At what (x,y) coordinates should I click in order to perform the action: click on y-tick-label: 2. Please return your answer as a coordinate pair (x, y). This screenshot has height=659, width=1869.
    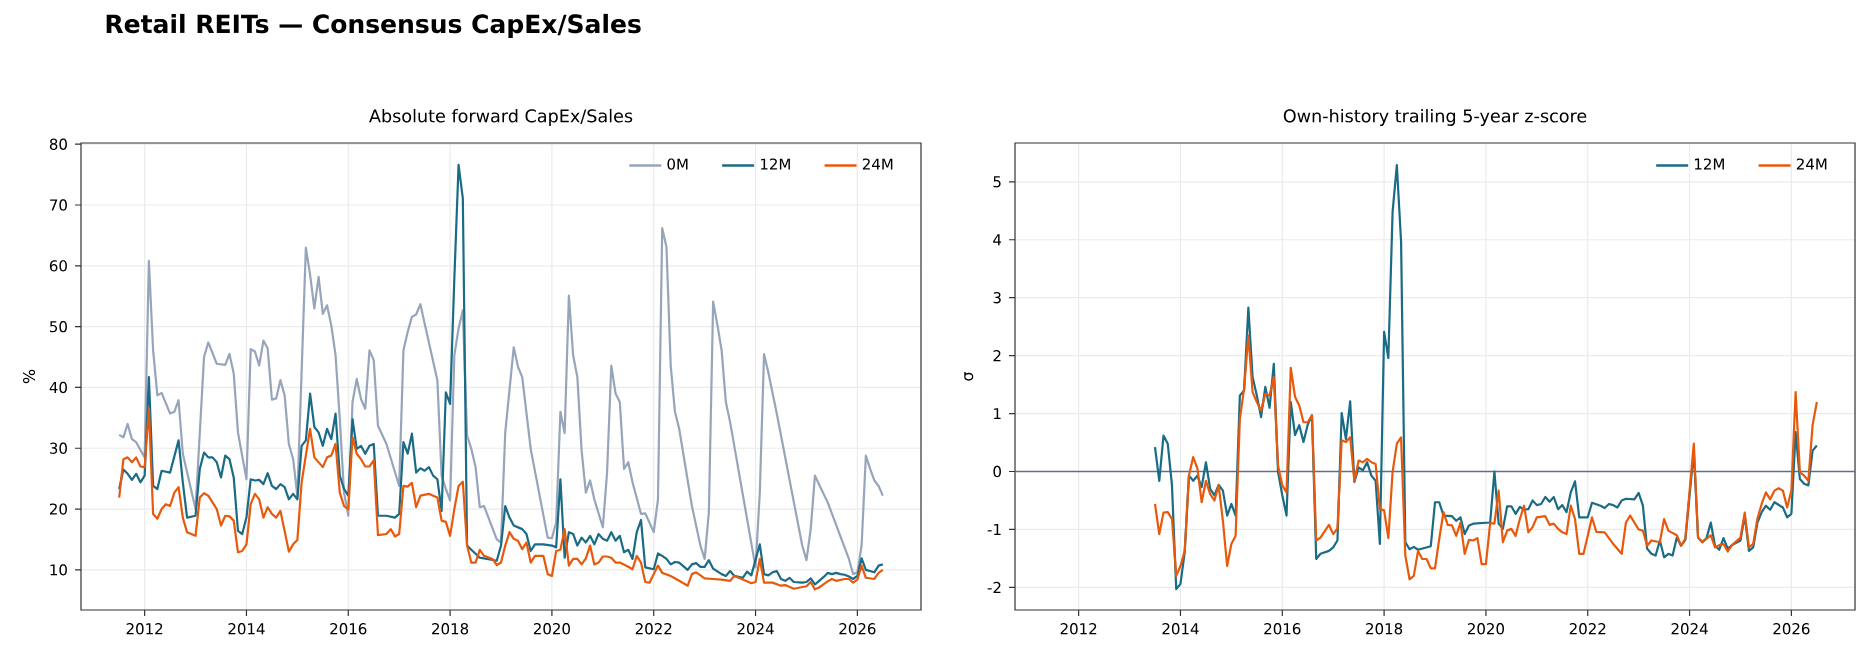
    Looking at the image, I should click on (997, 356).